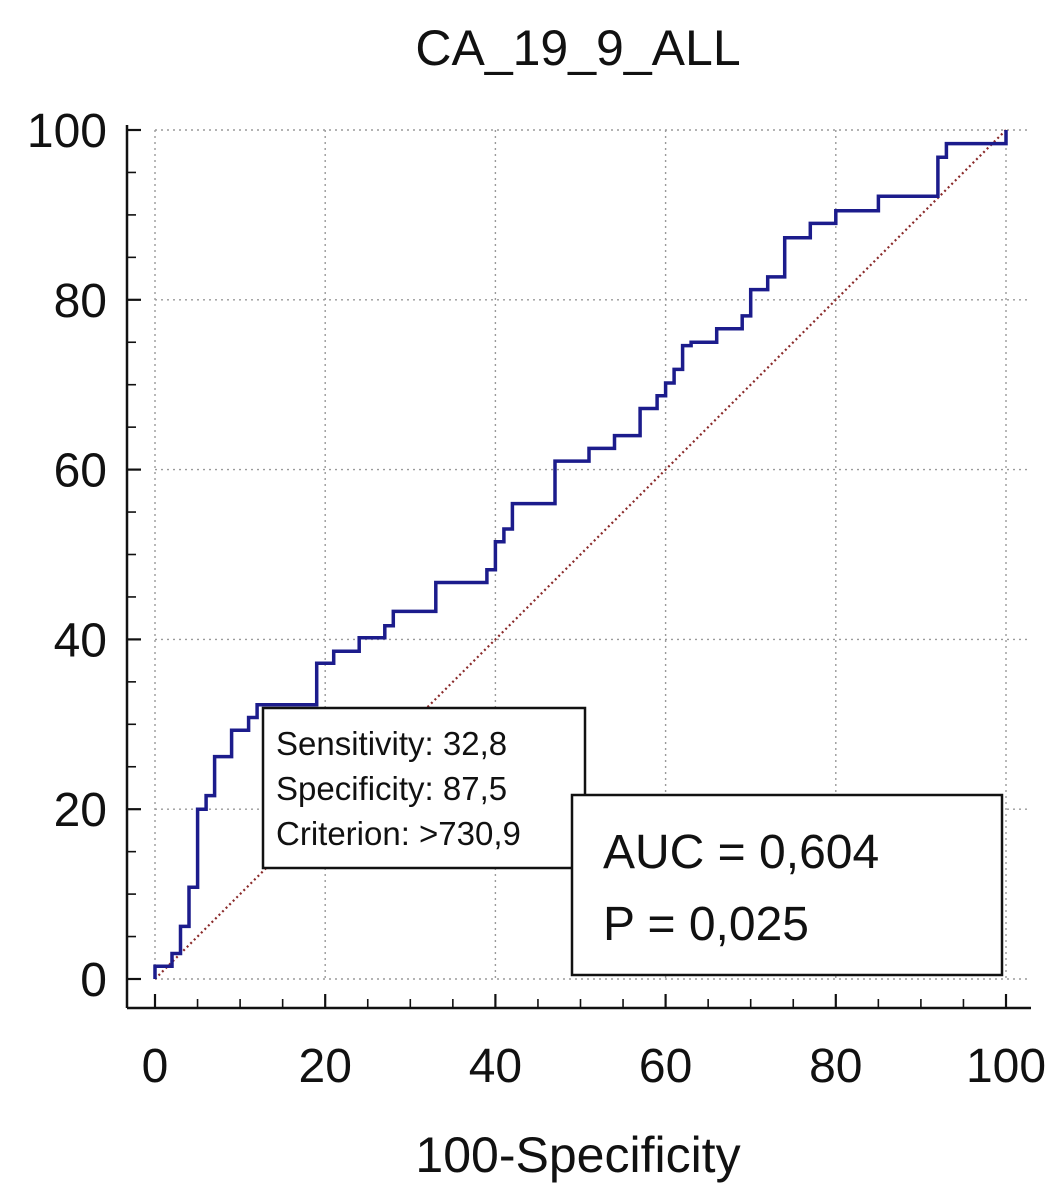 The height and width of the screenshot is (1193, 1063). I want to click on auc-value: AUC = 0,604, so click(741, 852).